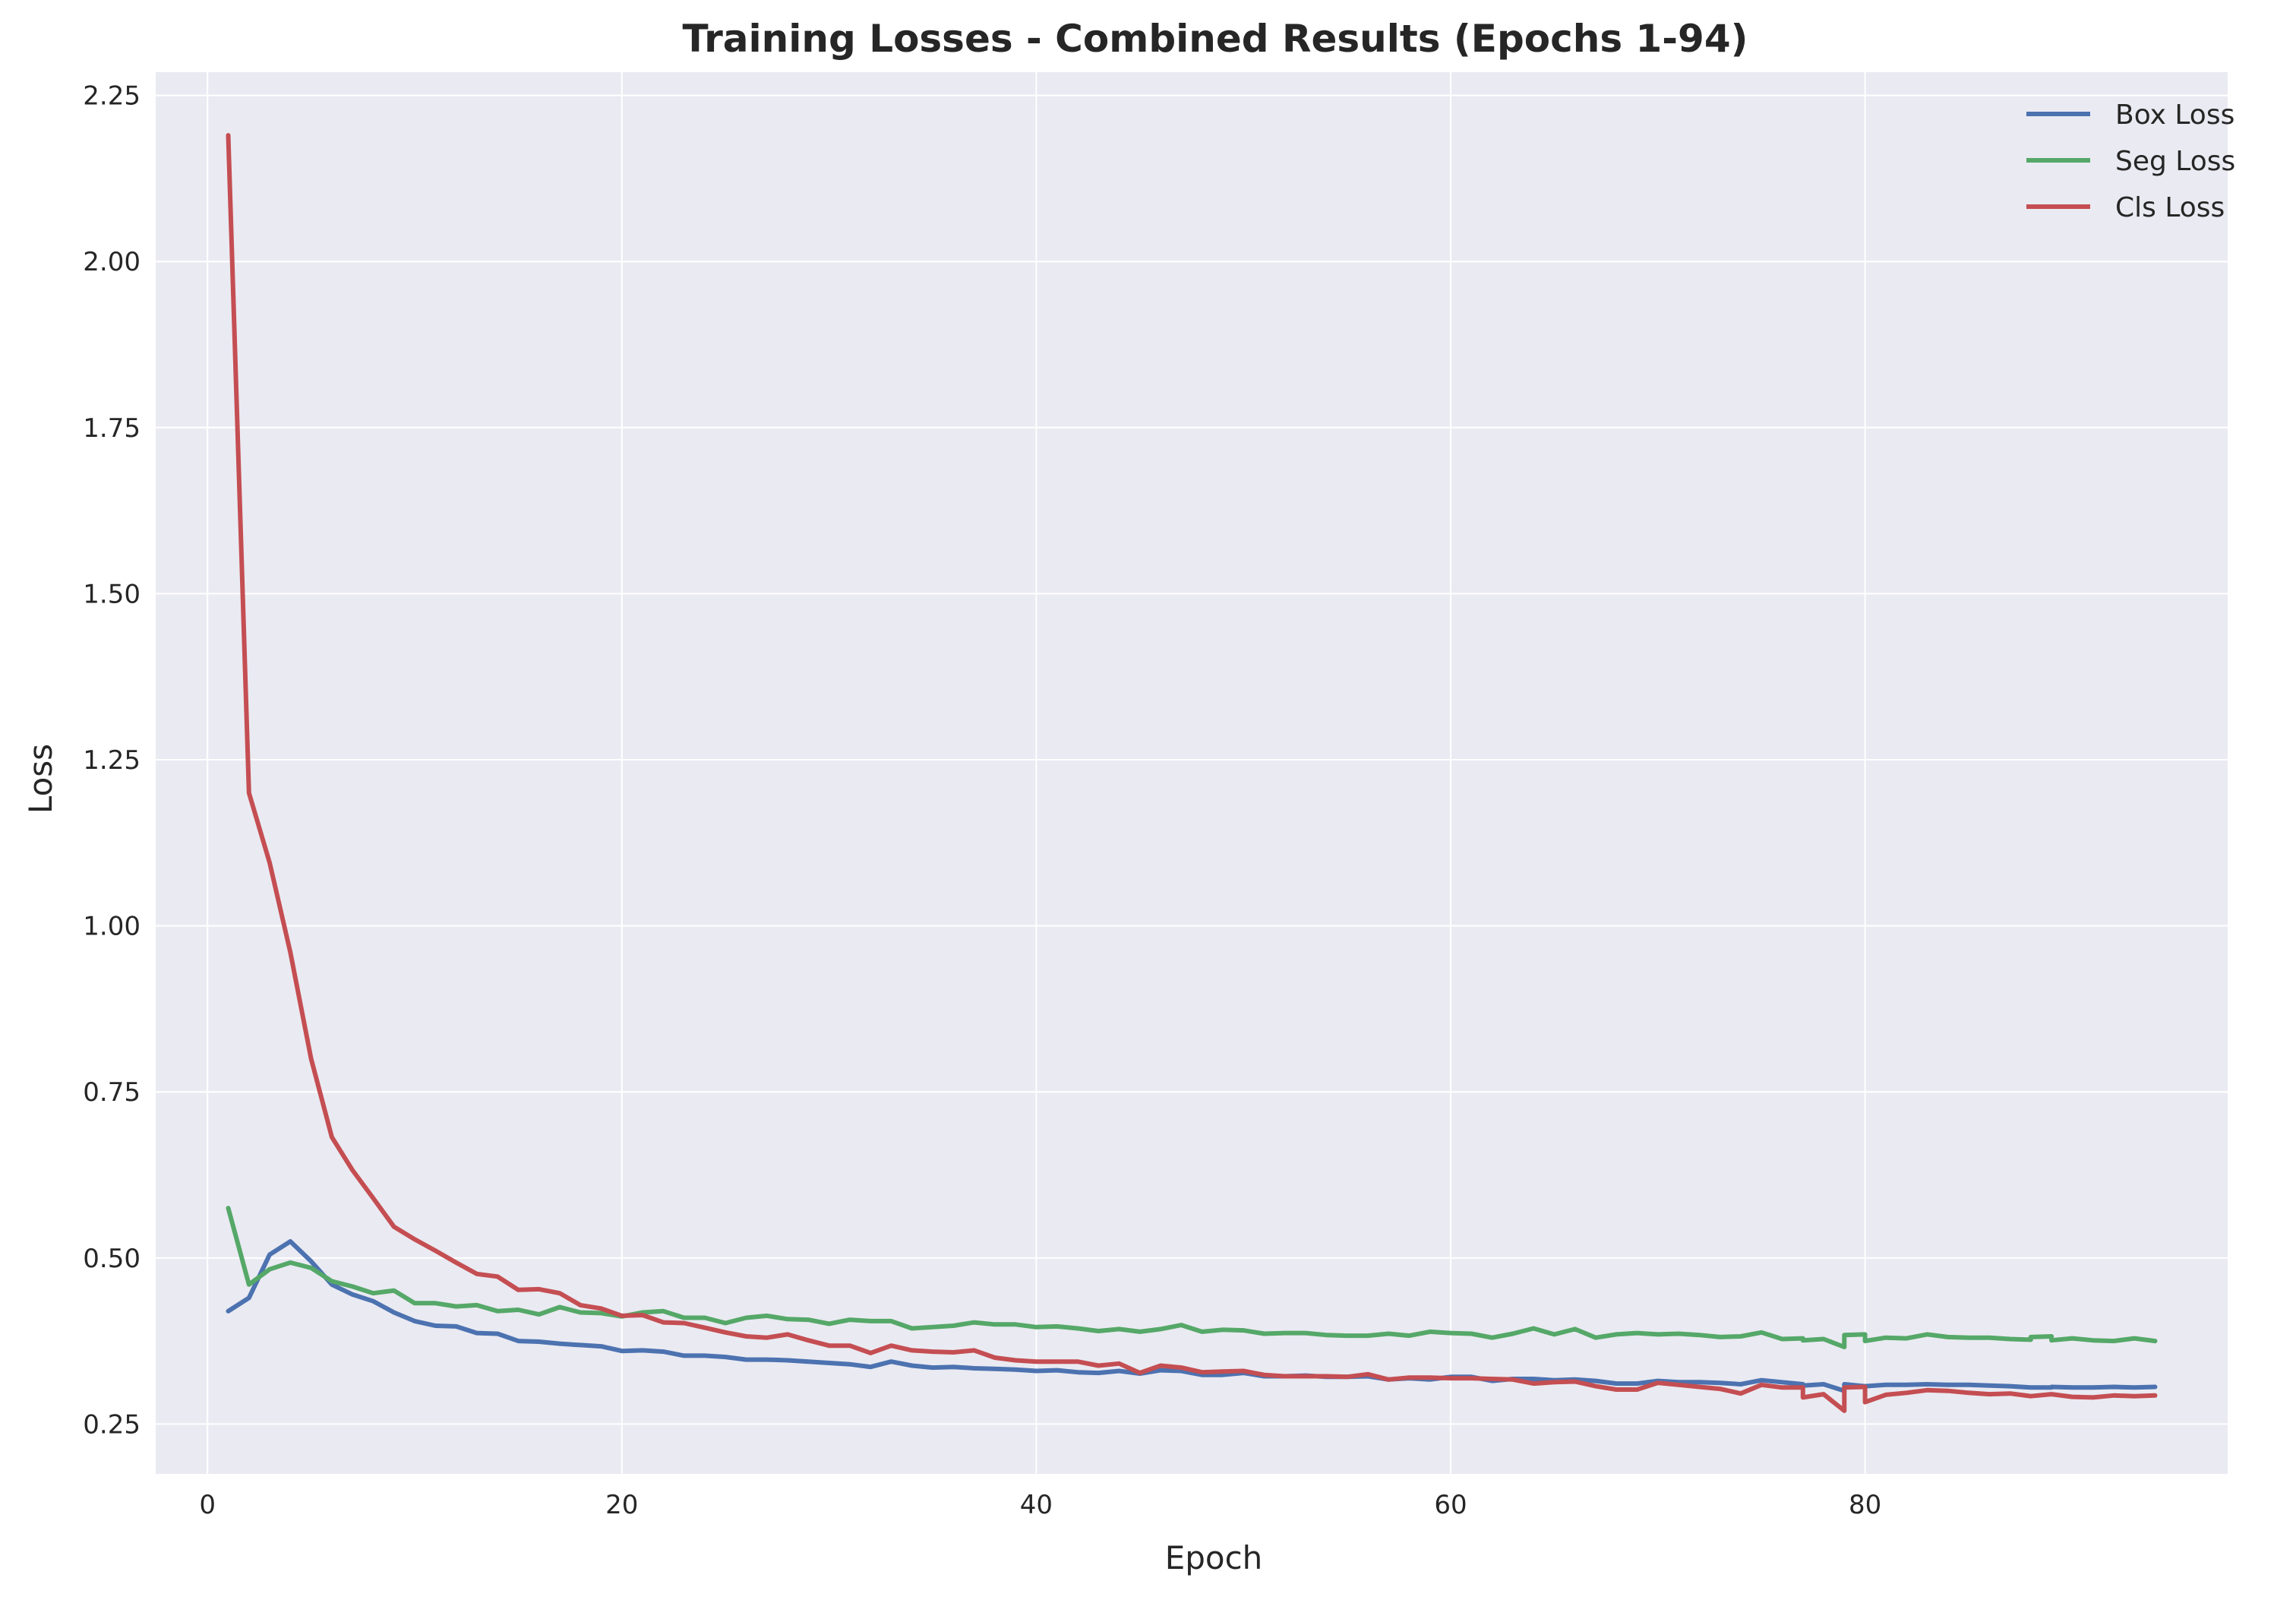  I want to click on y-axis-ticks: 0.25 0.50 0.75 1.00 1.25 1.50 1.75 2.00 2.25, so click(112, 760).